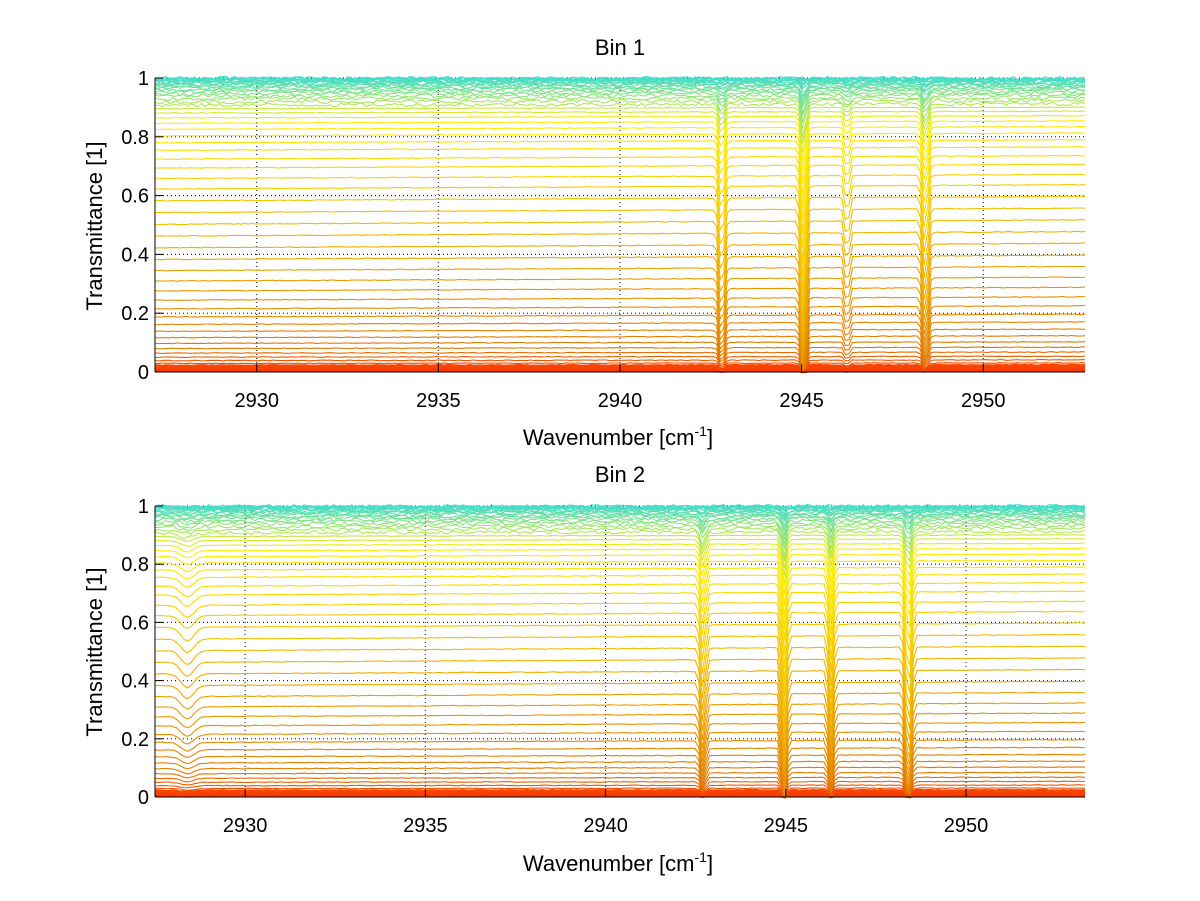 Image resolution: width=1200 pixels, height=901 pixels. What do you see at coordinates (618, 862) in the screenshot?
I see `x-axis-title-bin-2: Wavenumber [cm-1]` at bounding box center [618, 862].